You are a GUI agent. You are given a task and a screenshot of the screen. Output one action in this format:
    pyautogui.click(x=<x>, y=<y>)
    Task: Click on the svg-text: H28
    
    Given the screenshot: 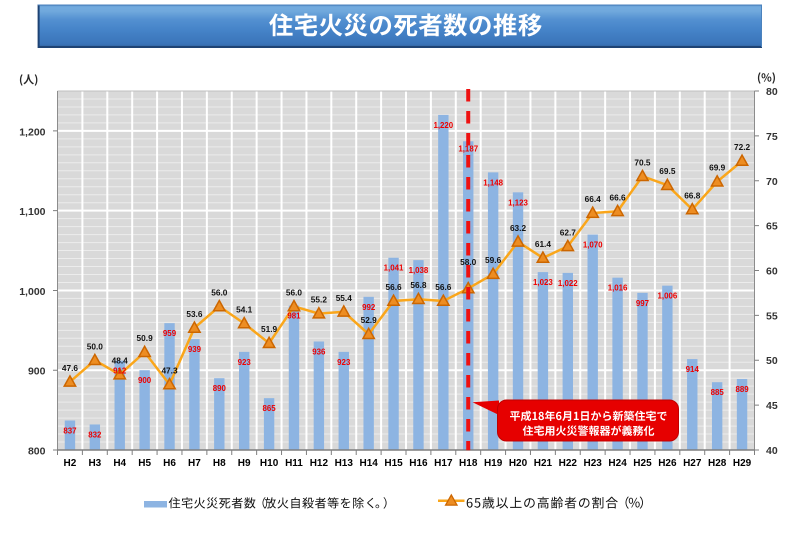 What is the action you would take?
    pyautogui.click(x=717, y=463)
    